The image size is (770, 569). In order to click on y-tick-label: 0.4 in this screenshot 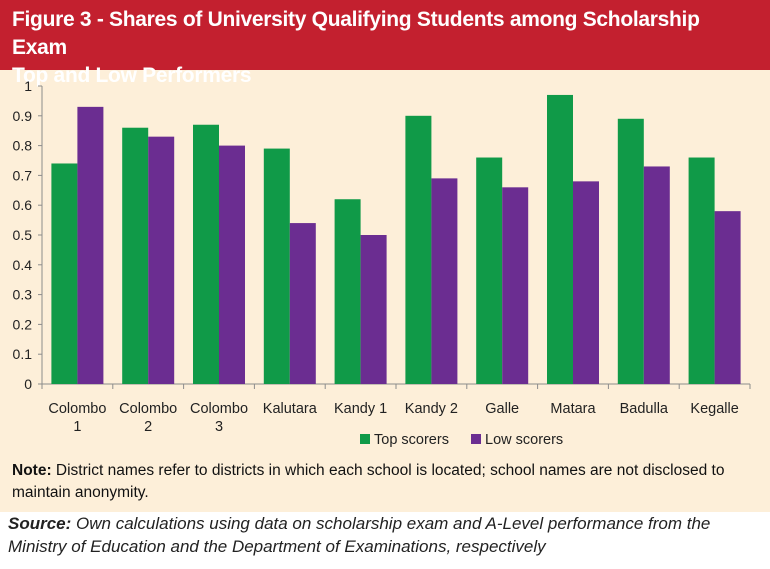, I will do `click(23, 265)`.